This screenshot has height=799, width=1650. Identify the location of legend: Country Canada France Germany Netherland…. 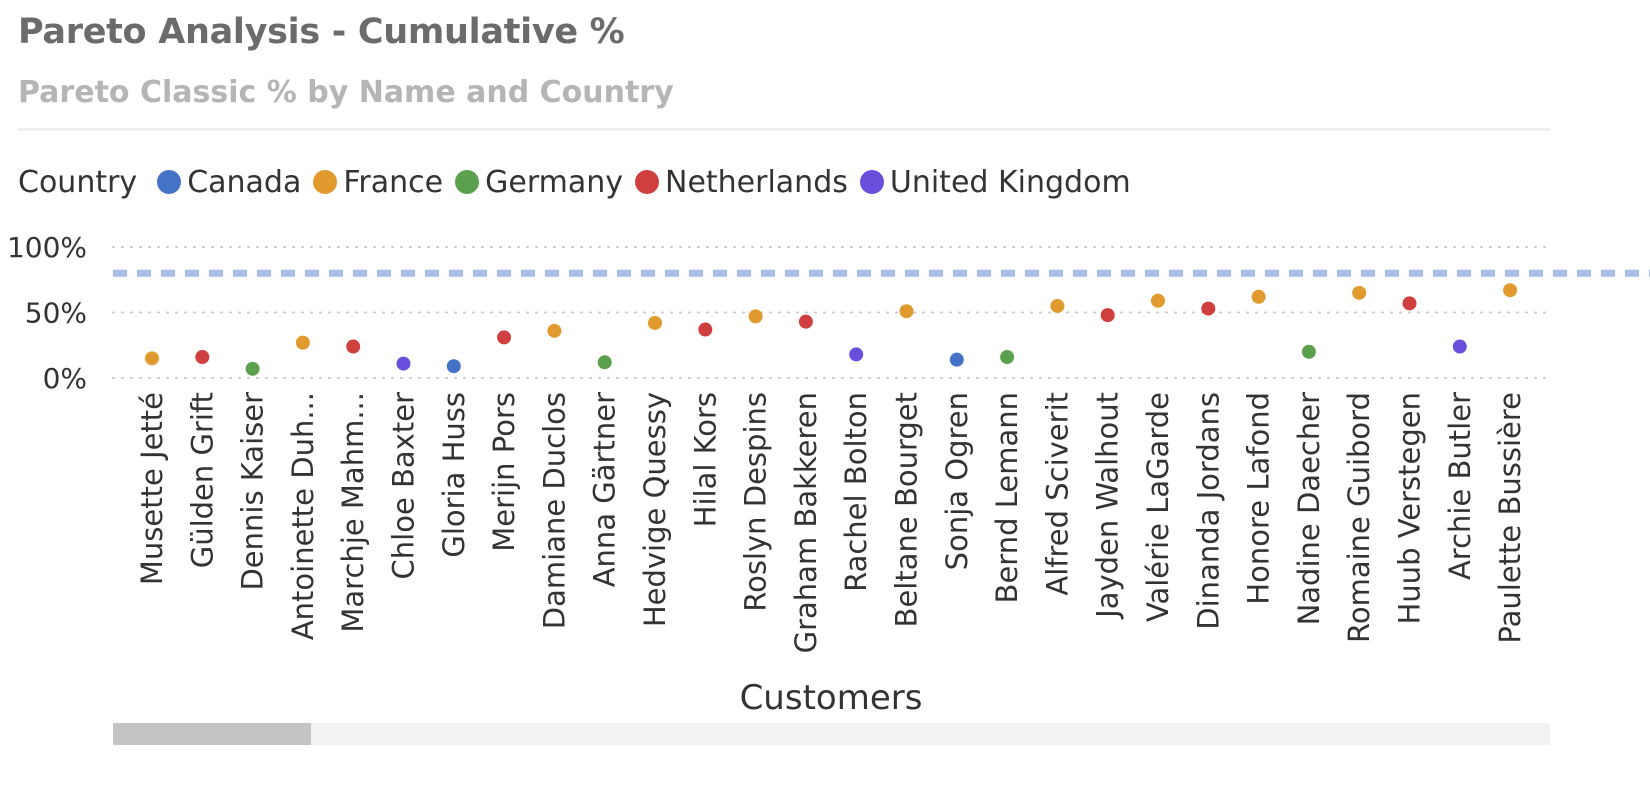
(580, 182).